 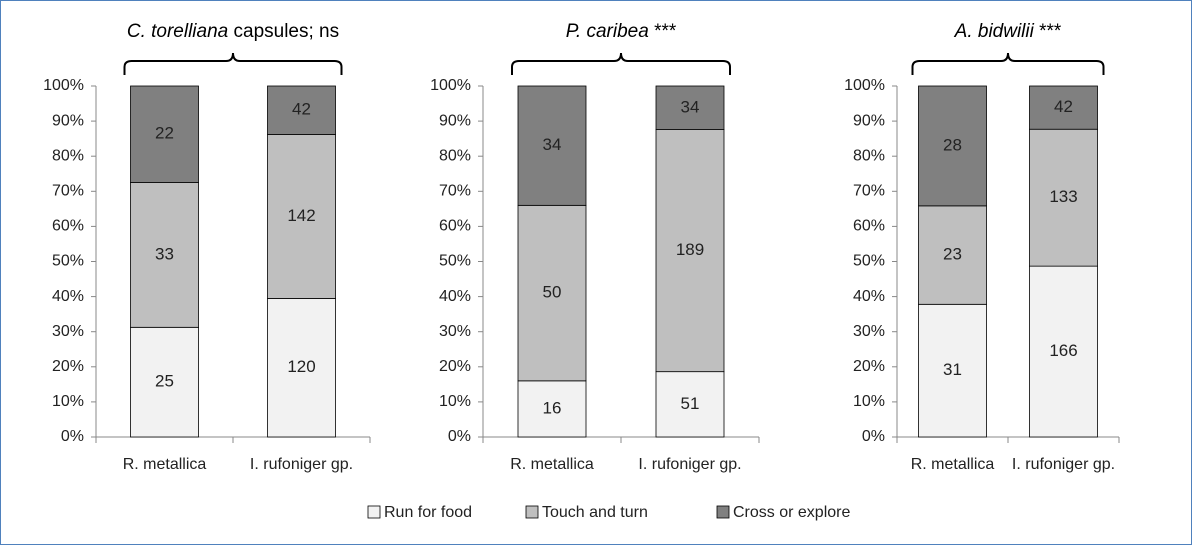 I want to click on title-part: P. caribea, so click(x=607, y=31).